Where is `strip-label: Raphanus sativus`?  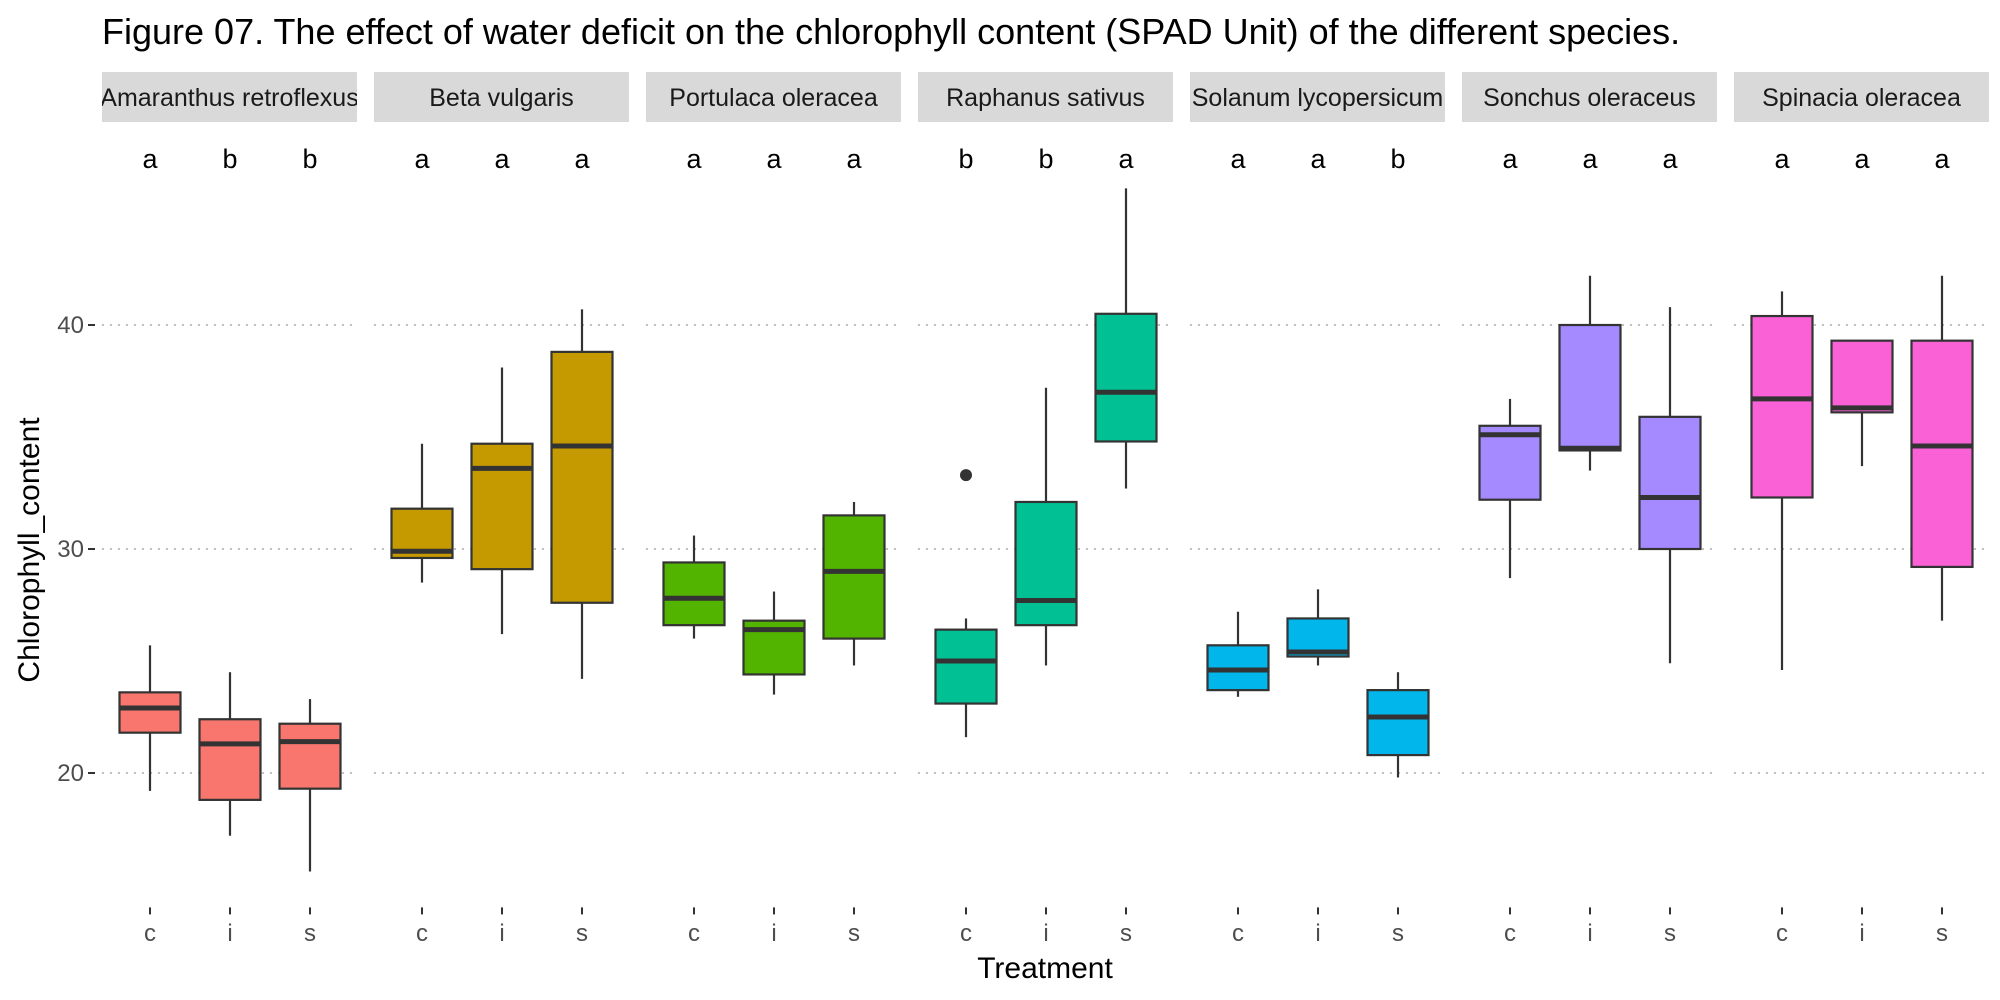 strip-label: Raphanus sativus is located at coordinates (1045, 98).